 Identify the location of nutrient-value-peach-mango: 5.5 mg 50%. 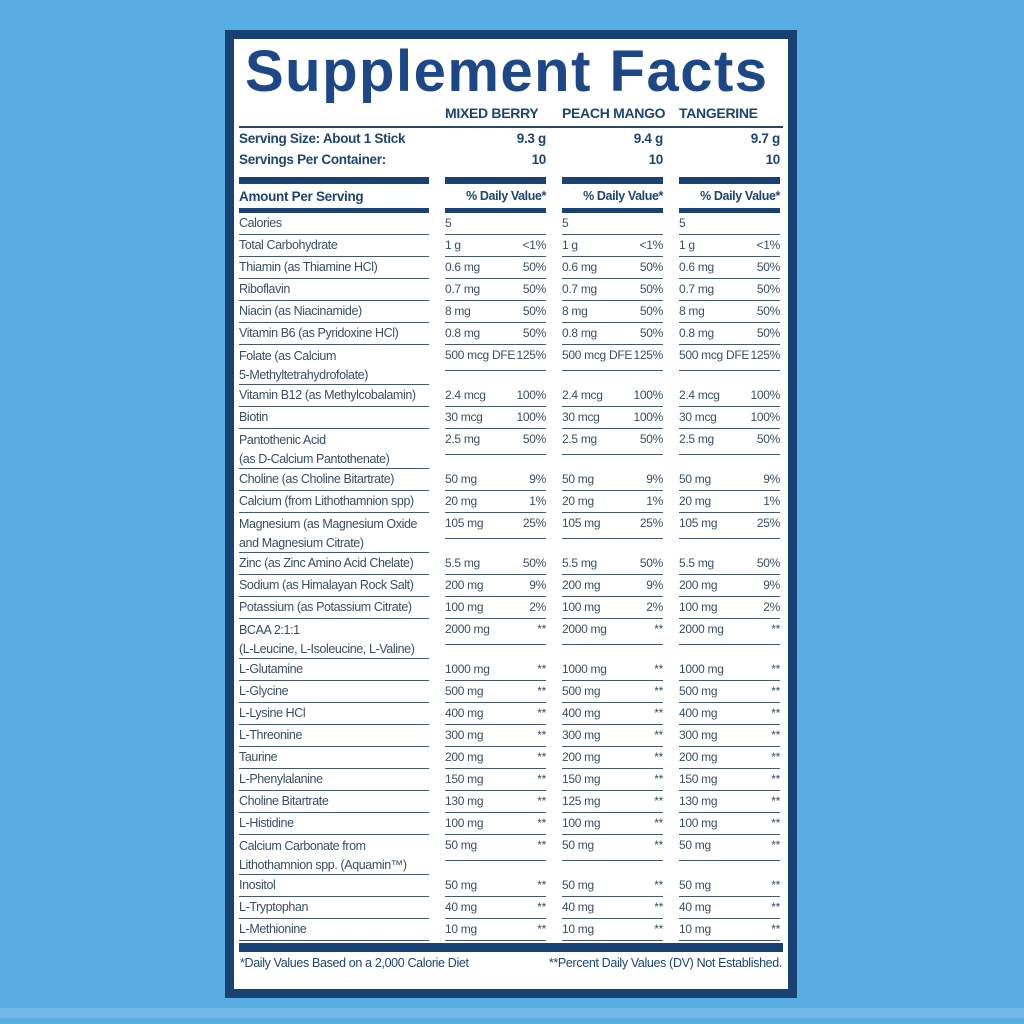
(612, 564).